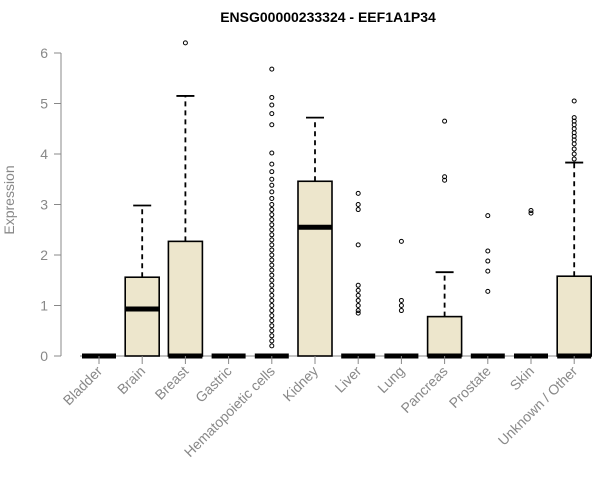 The height and width of the screenshot is (500, 600). I want to click on y-tick-label: 3, so click(44, 205).